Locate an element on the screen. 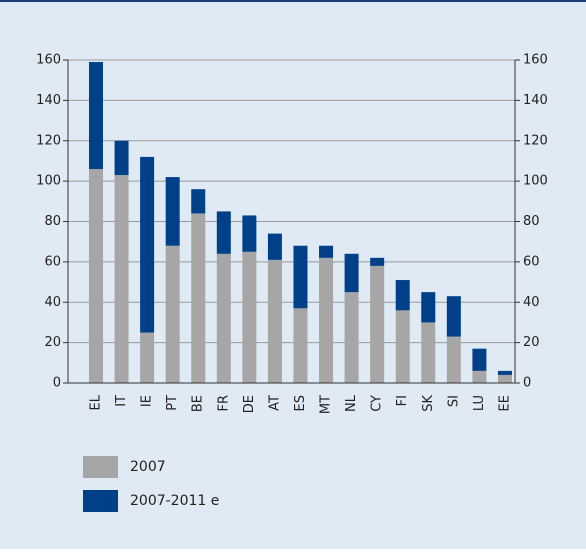  y-tick-label: 80 is located at coordinates (52, 221).